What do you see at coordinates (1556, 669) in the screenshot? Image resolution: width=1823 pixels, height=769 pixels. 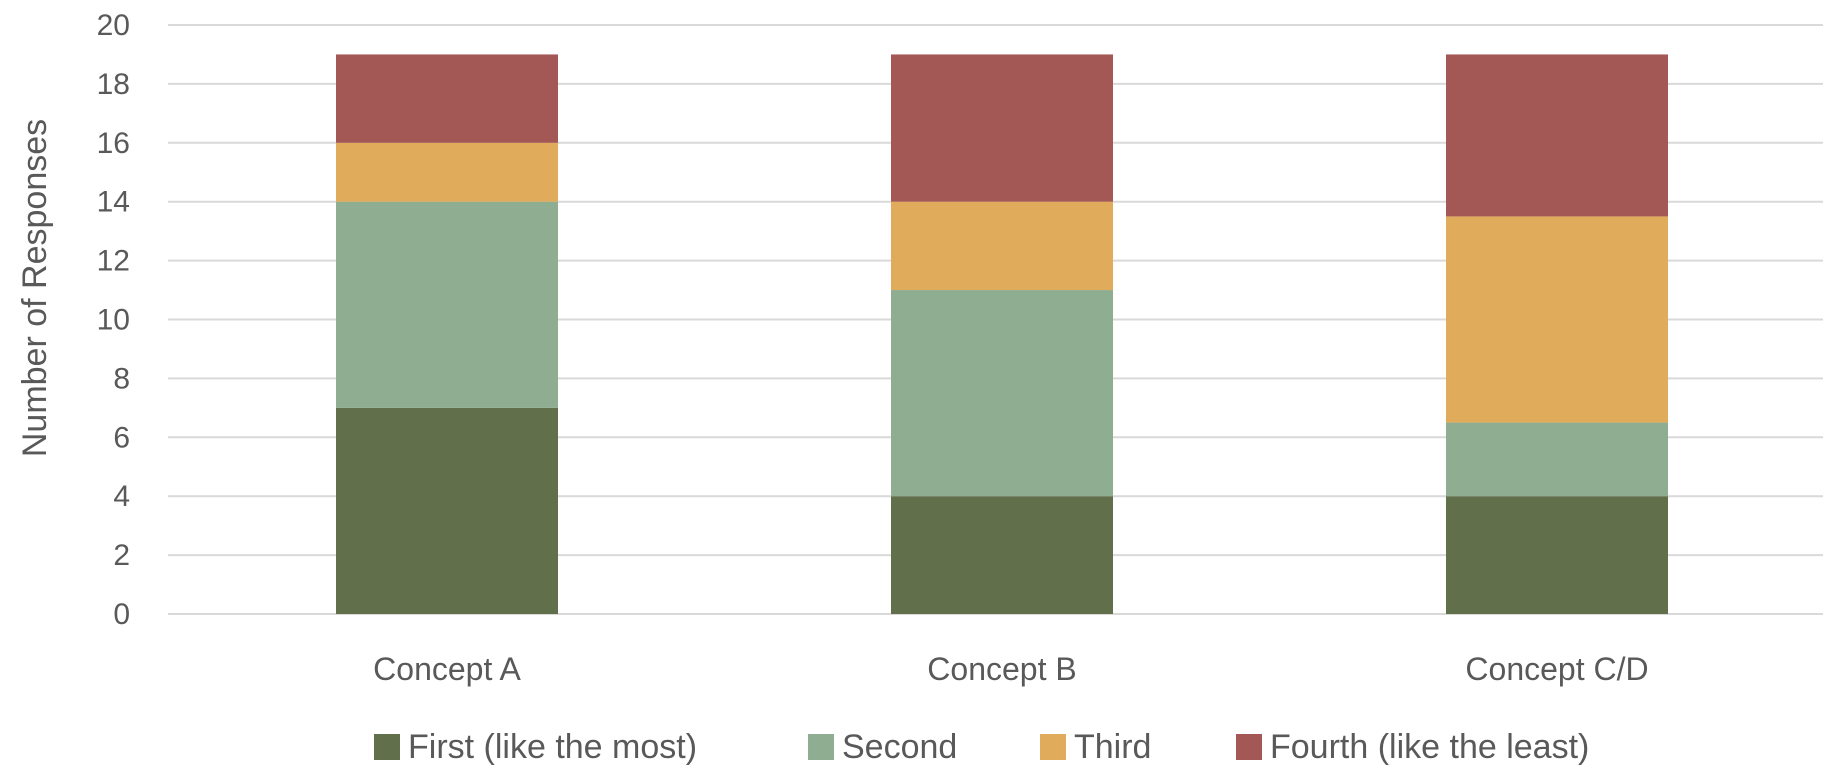 I see `x-category-label: Concept C/D` at bounding box center [1556, 669].